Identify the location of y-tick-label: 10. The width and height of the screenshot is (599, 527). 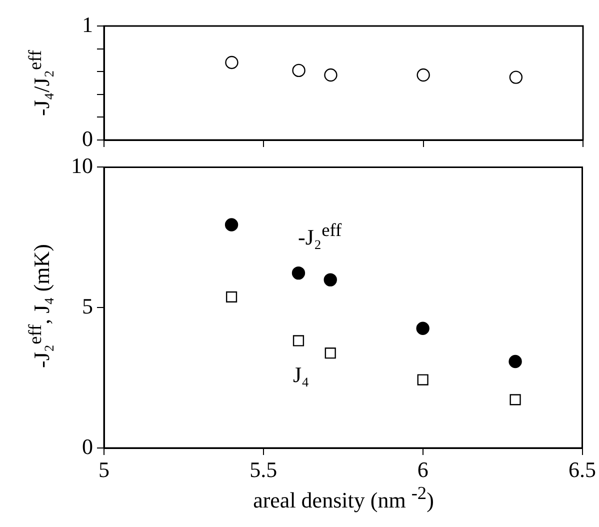
(82, 165).